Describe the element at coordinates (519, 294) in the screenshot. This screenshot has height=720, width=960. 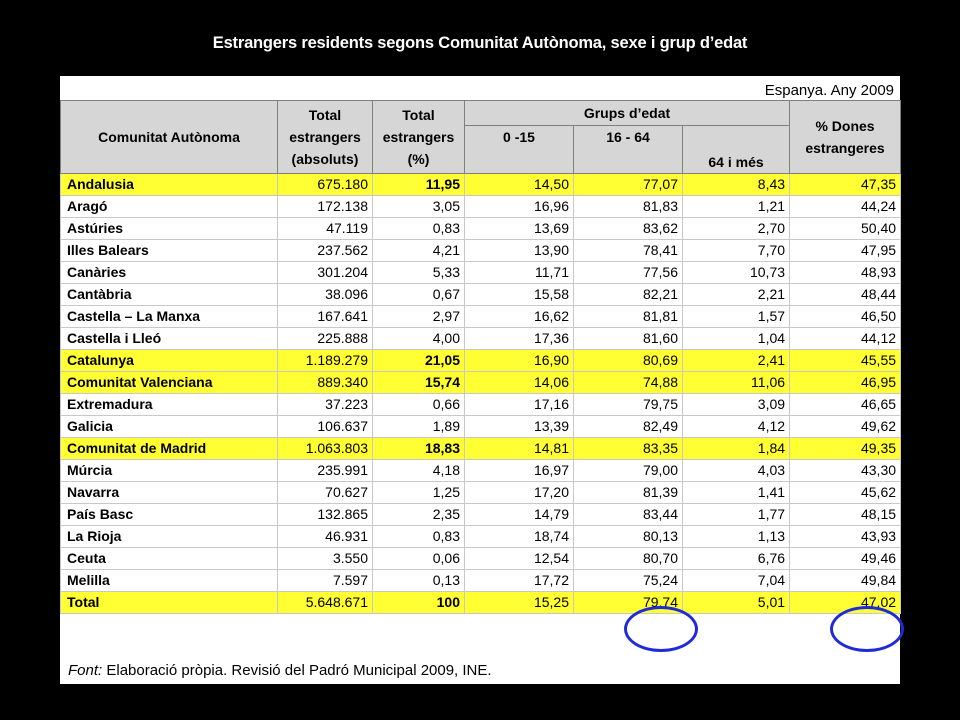
I see `cell-a: 15,58` at that location.